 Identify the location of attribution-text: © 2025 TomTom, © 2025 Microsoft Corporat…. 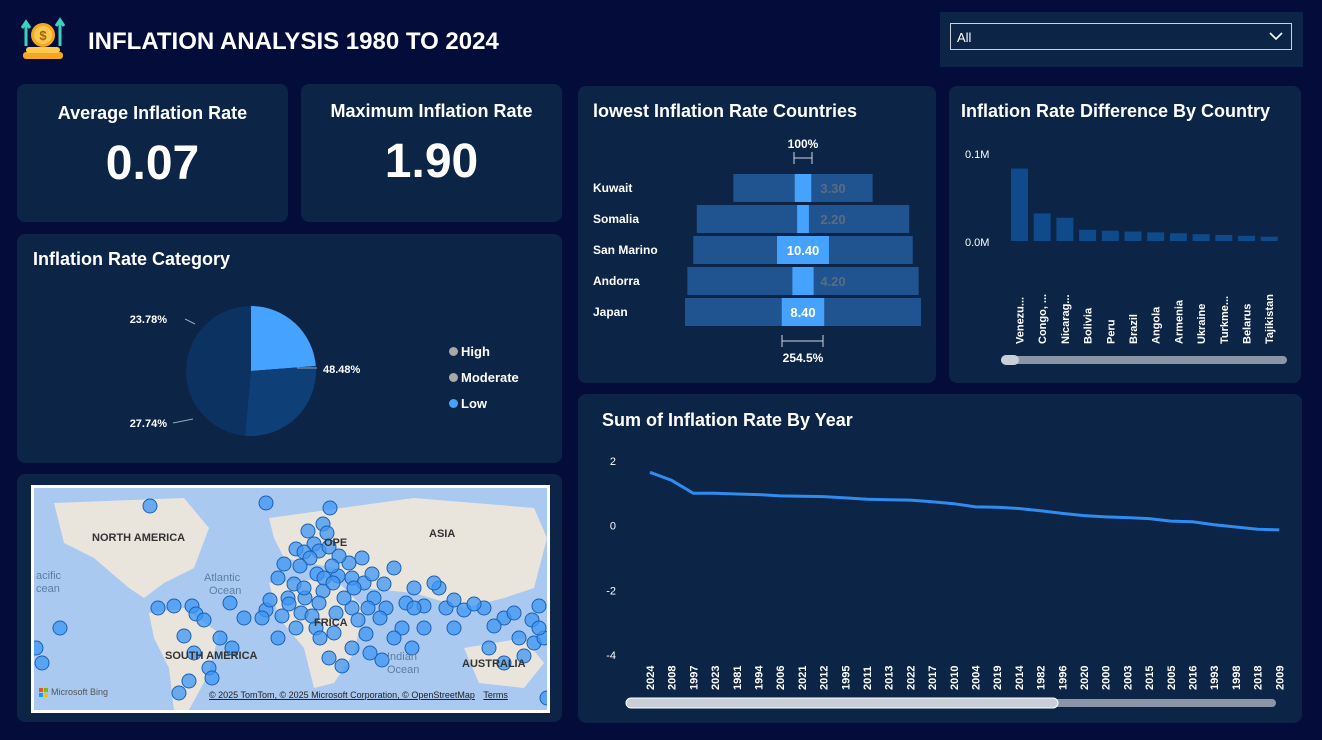
(342, 695).